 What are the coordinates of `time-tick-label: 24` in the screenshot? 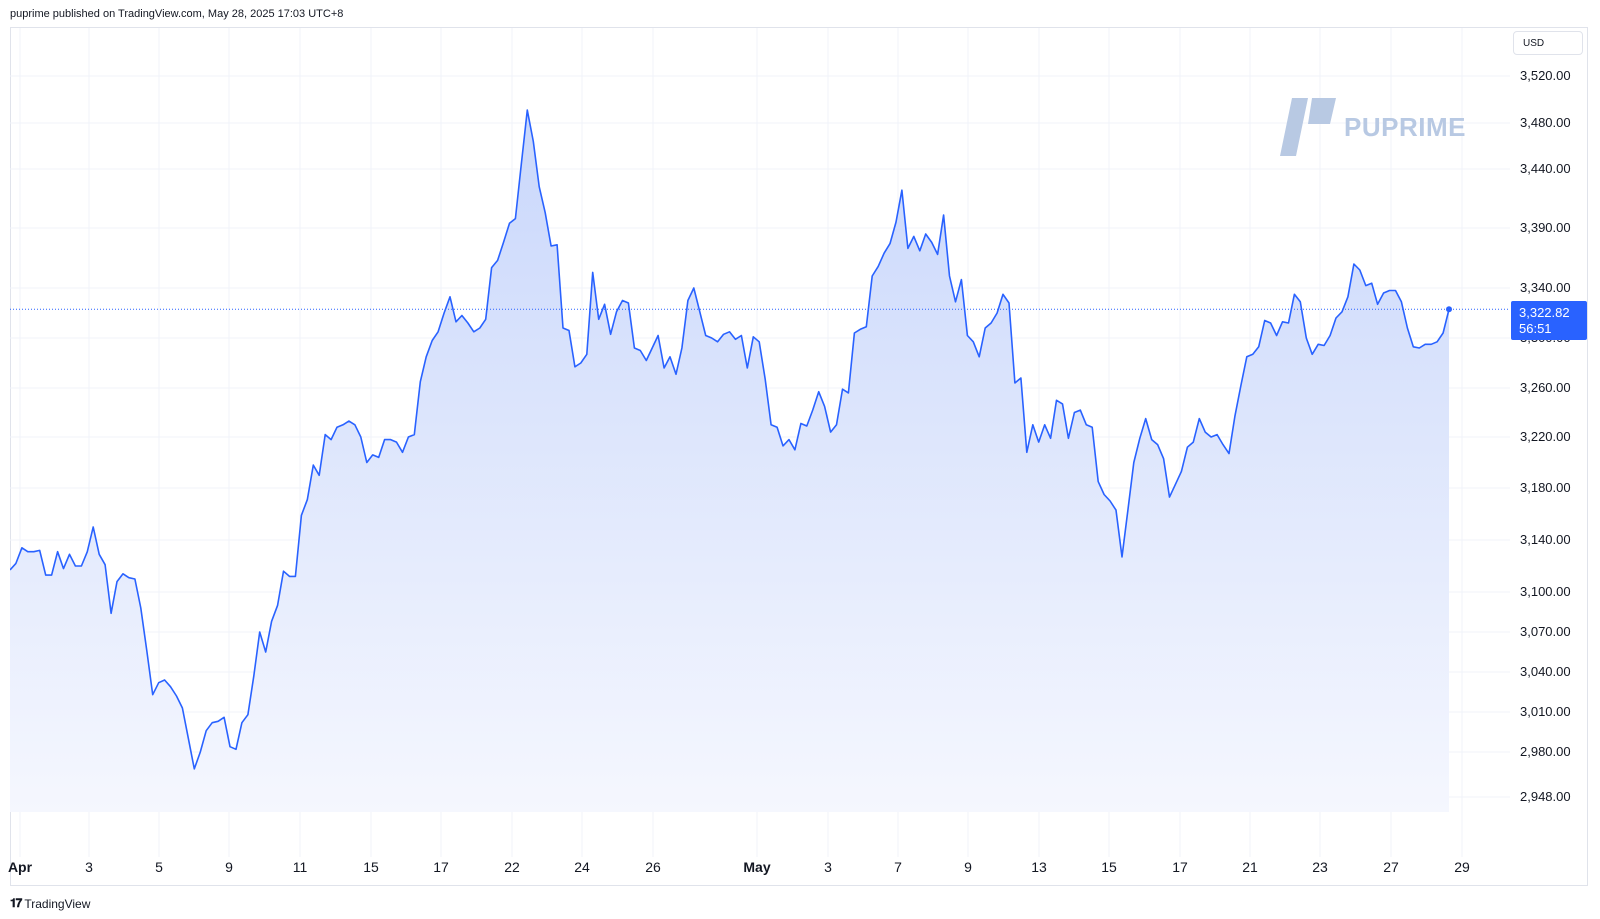 It's located at (582, 867).